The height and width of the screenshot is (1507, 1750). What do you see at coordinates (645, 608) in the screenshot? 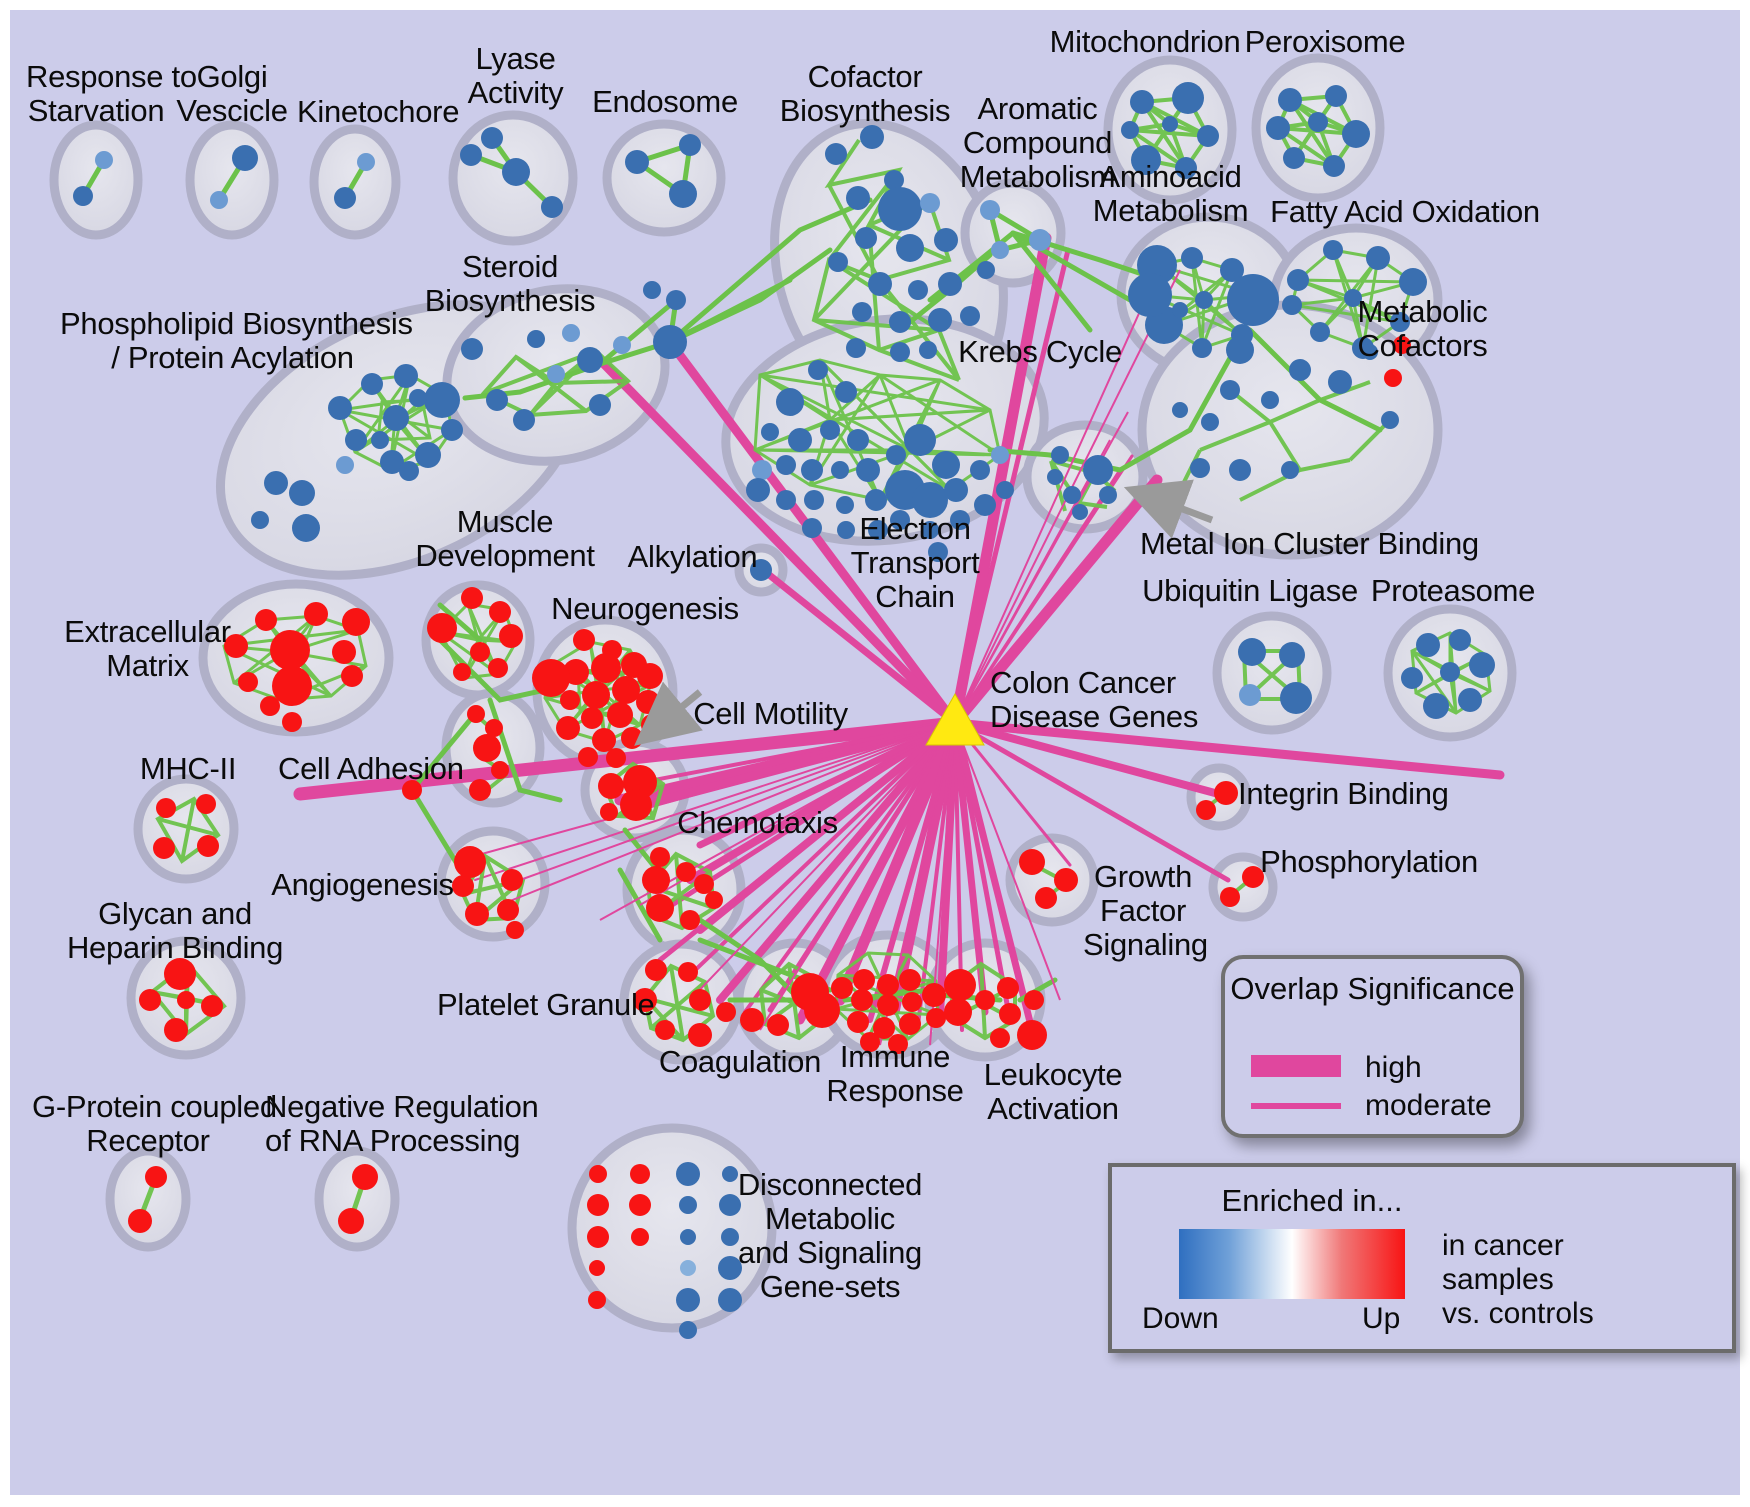
I see `cluster-label: Neurogenesis` at bounding box center [645, 608].